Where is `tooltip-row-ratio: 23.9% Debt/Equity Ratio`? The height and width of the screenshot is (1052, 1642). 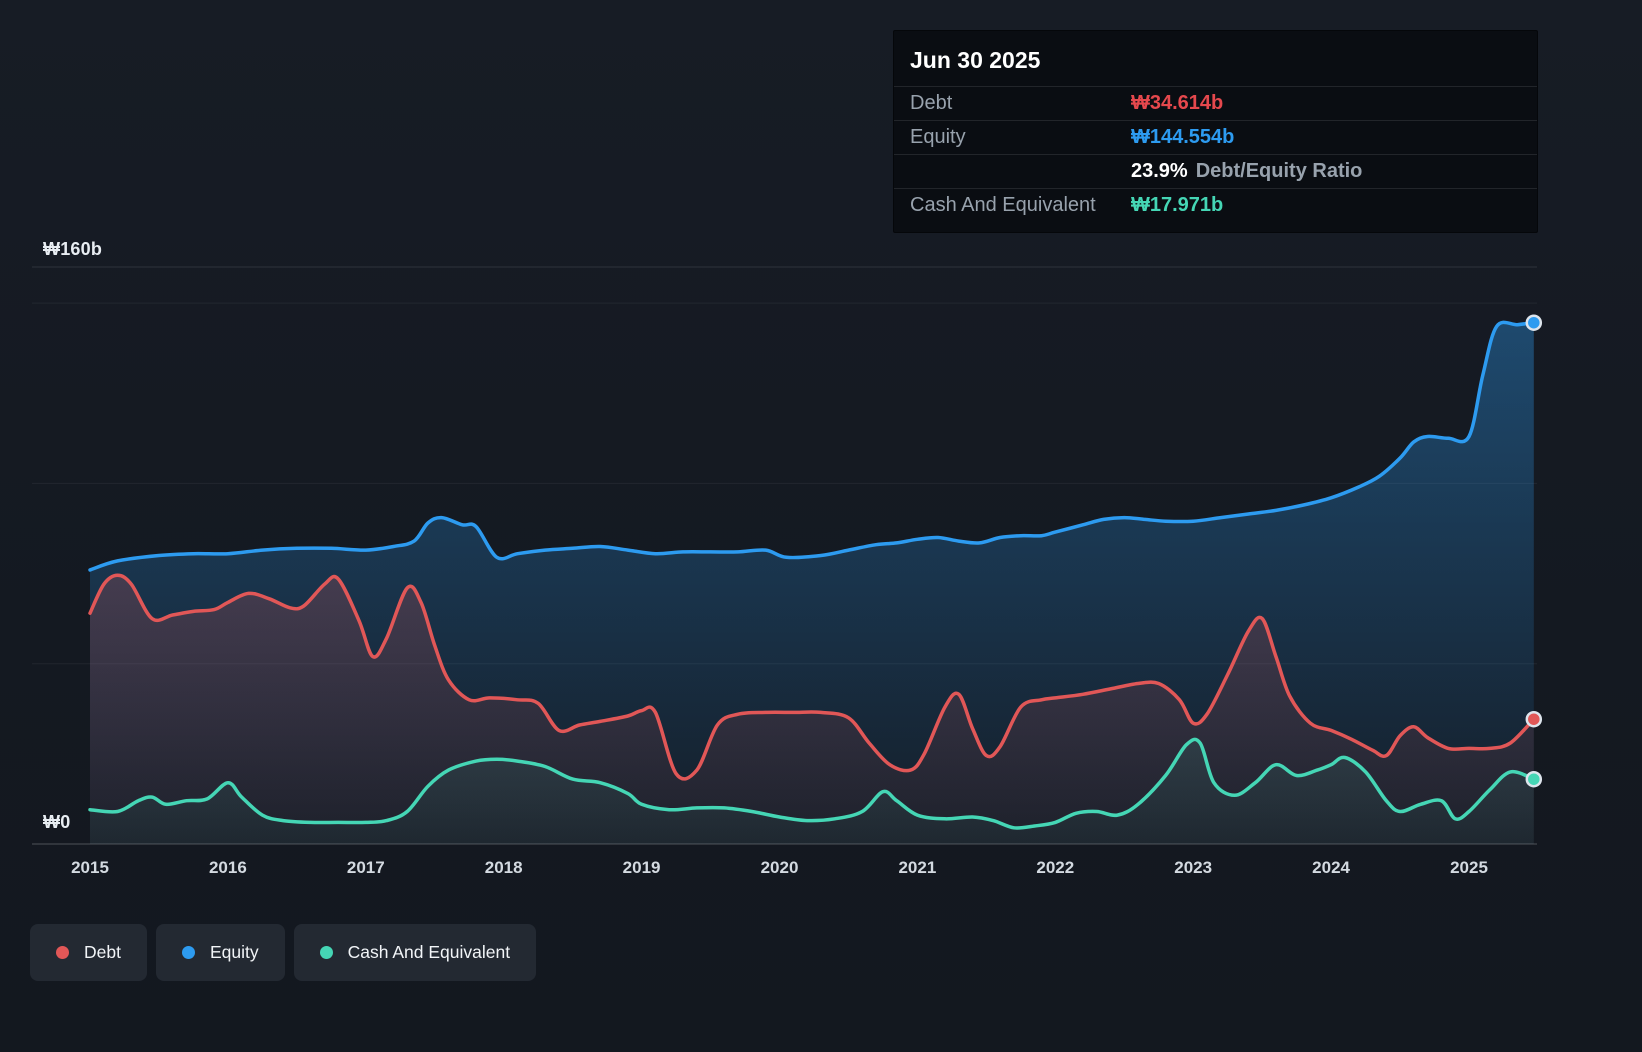 tooltip-row-ratio: 23.9% Debt/Equity Ratio is located at coordinates (1215, 171).